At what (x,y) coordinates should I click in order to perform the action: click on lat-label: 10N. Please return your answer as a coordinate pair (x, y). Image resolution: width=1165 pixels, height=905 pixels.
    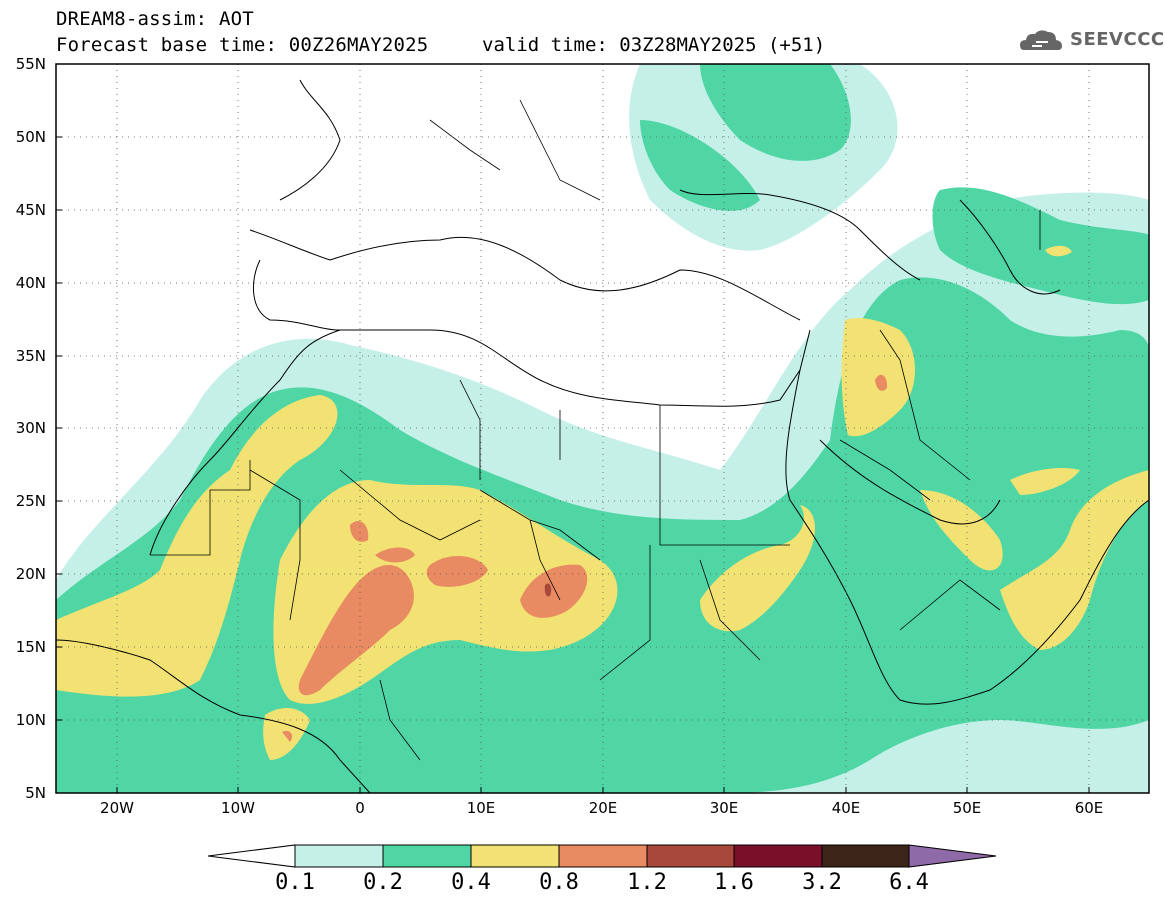
    Looking at the image, I should click on (30, 720).